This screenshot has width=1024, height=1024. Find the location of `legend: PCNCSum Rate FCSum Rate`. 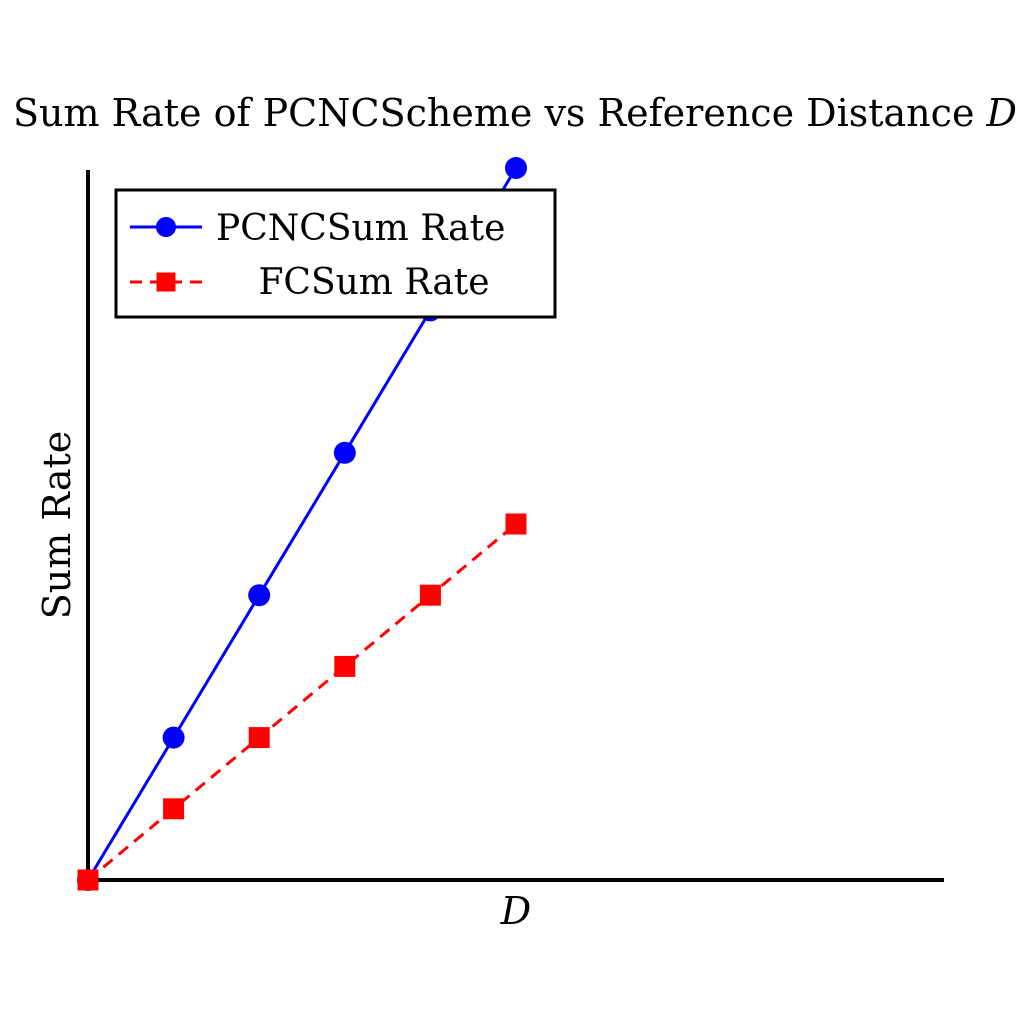

legend: PCNCSum Rate FCSum Rate is located at coordinates (335, 253).